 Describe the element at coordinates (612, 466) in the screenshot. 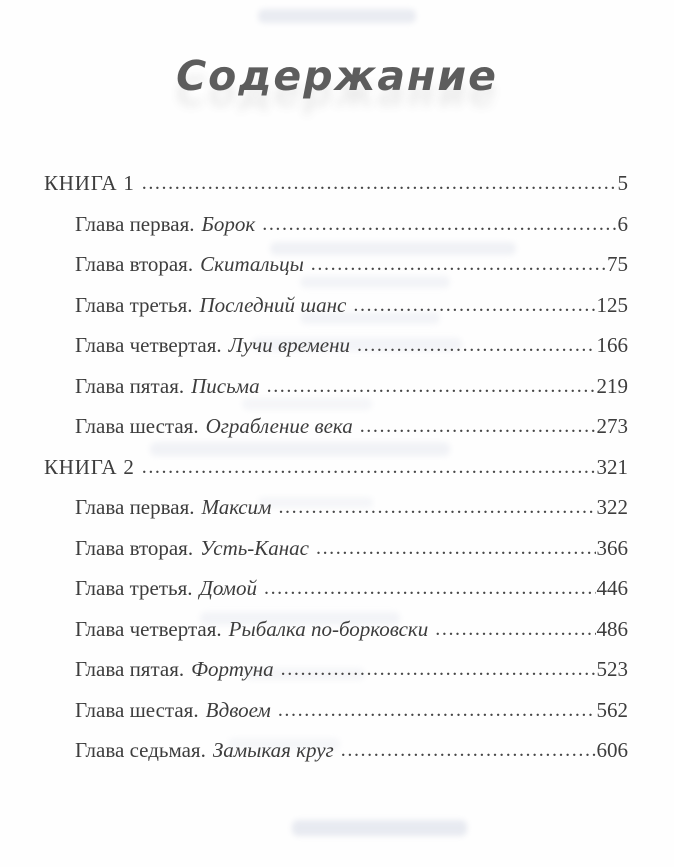

I see `toc-entry-page: 321` at that location.